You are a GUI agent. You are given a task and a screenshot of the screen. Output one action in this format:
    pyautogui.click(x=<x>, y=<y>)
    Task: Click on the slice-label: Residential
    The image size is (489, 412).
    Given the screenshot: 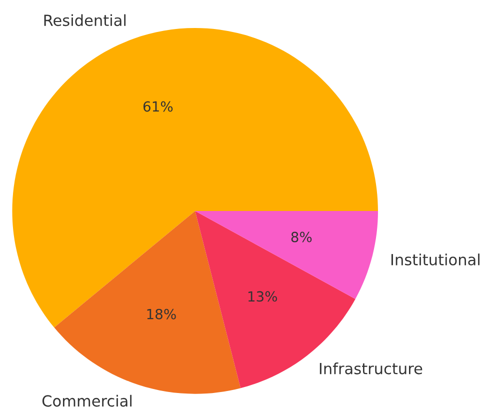 What is the action you would take?
    pyautogui.click(x=85, y=20)
    